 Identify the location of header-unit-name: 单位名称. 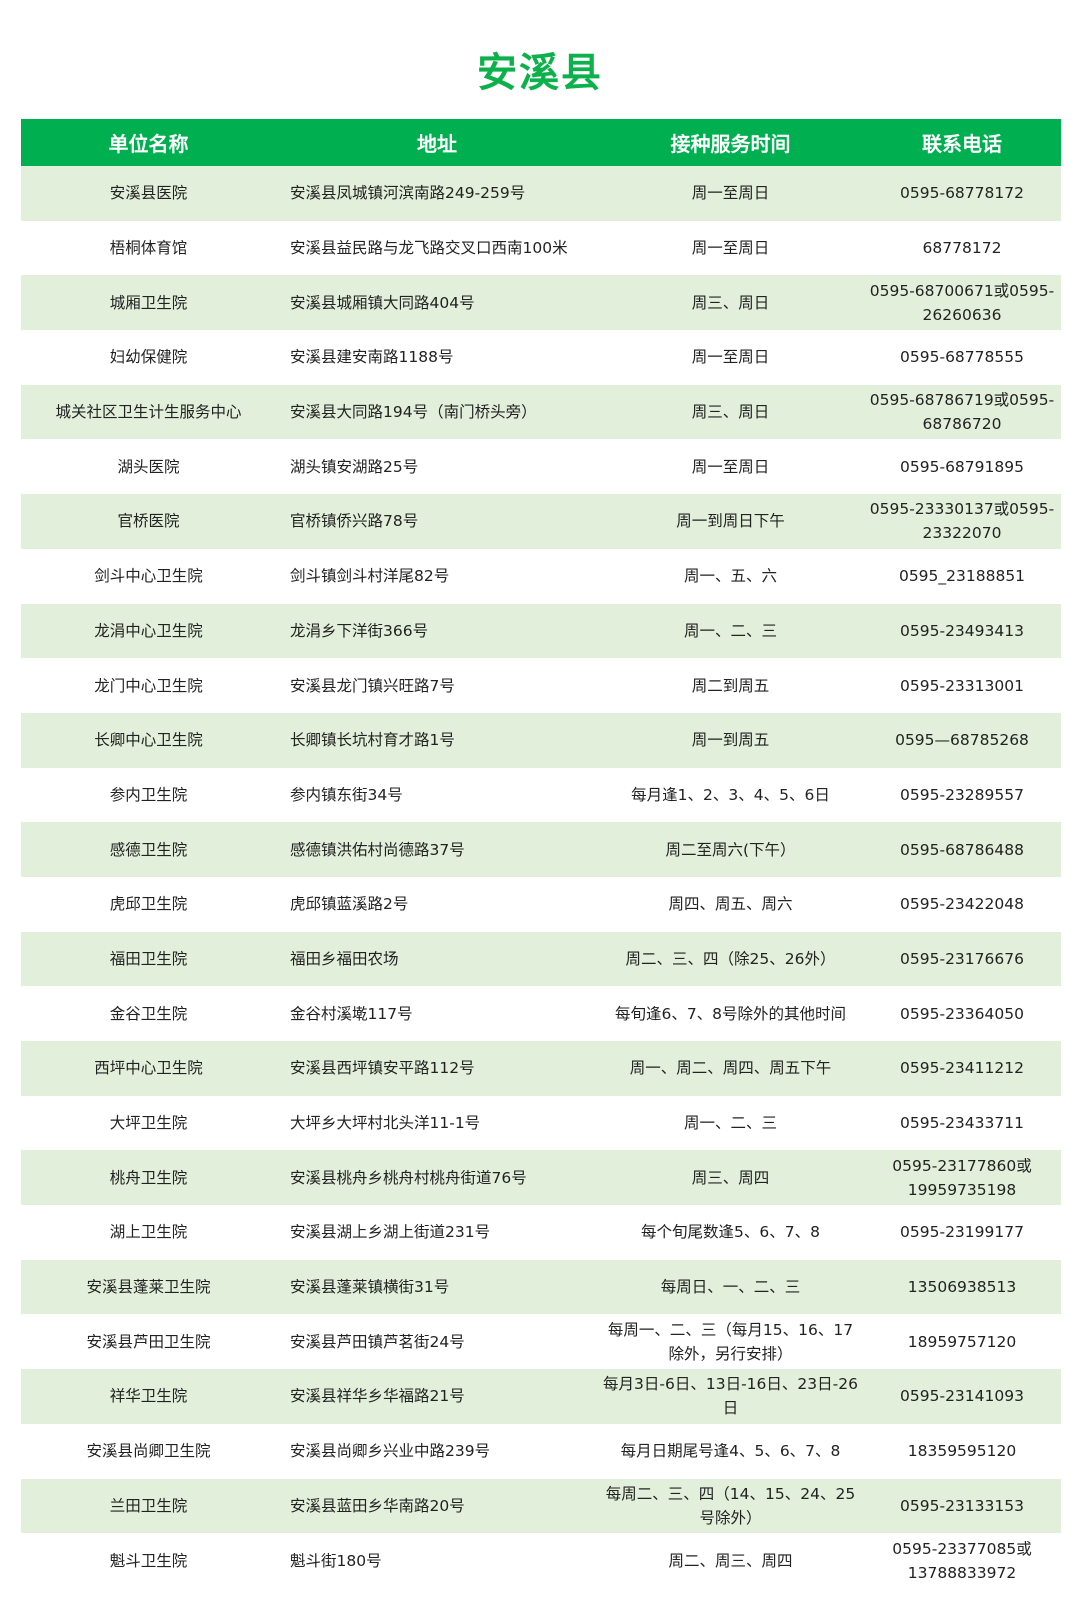
(148, 142).